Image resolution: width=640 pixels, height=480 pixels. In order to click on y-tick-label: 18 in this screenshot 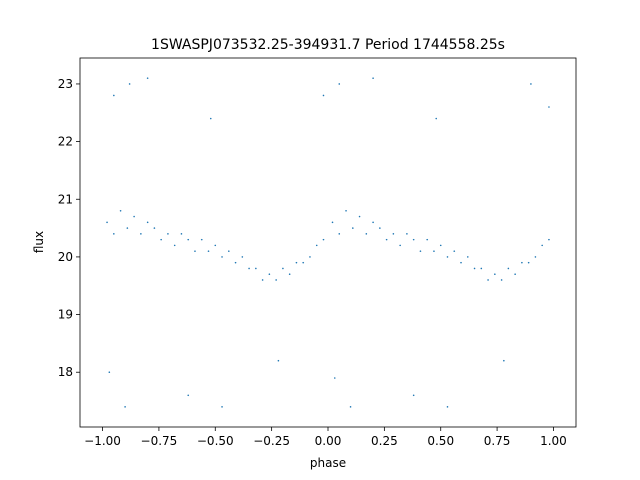, I will do `click(65, 372)`.